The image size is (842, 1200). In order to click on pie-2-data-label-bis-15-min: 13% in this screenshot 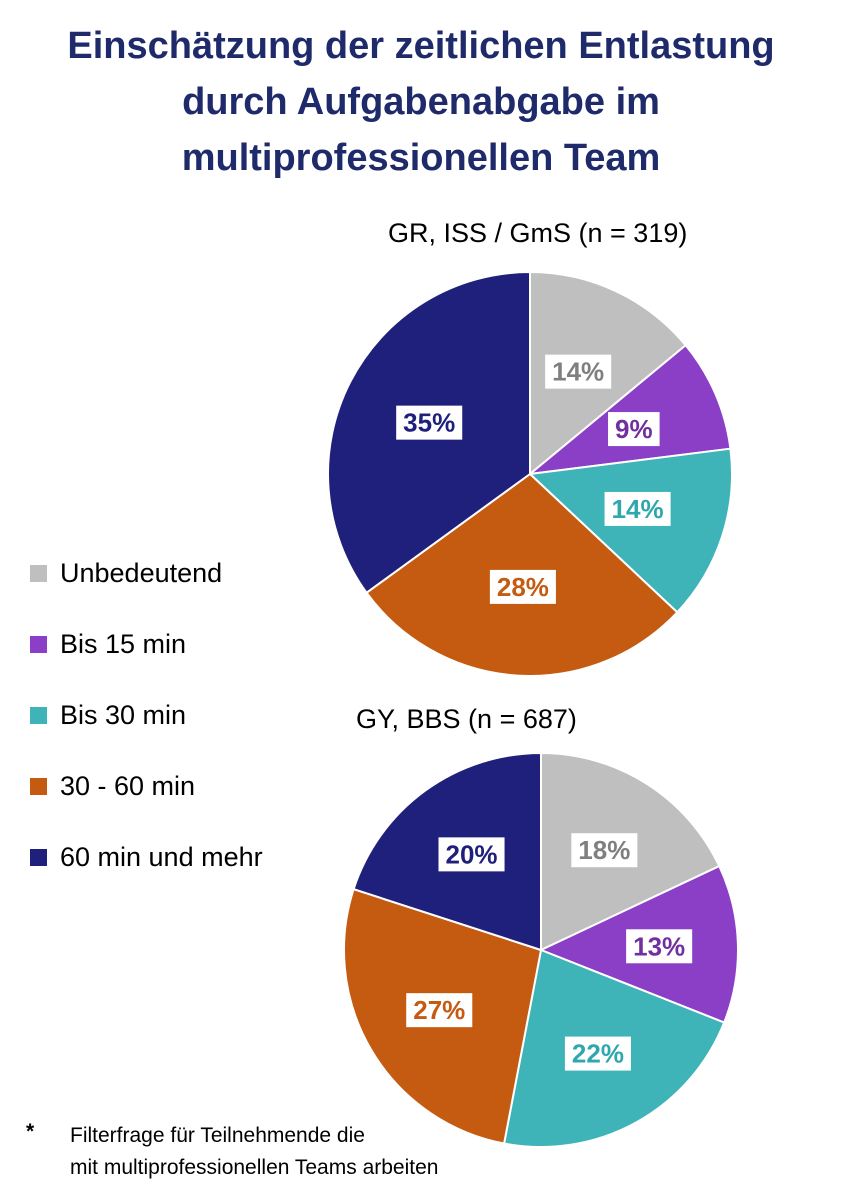, I will do `click(659, 946)`.